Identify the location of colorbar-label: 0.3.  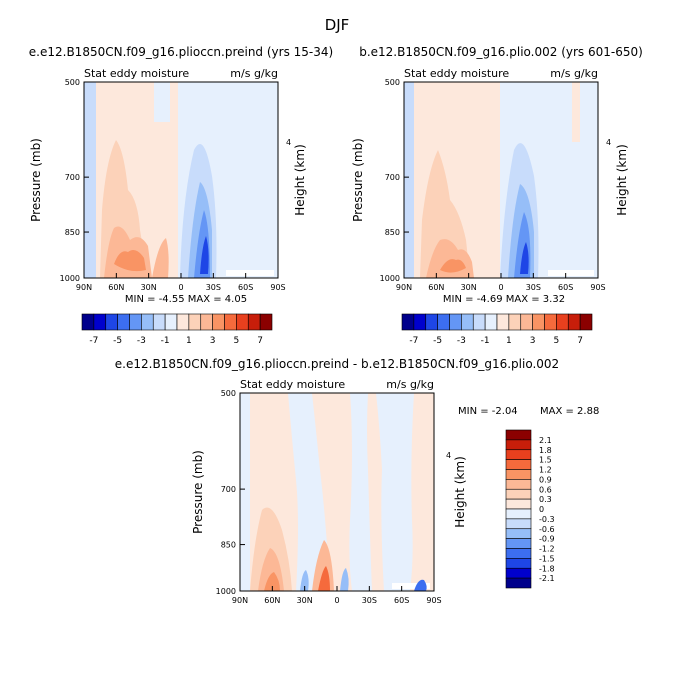
(545, 499).